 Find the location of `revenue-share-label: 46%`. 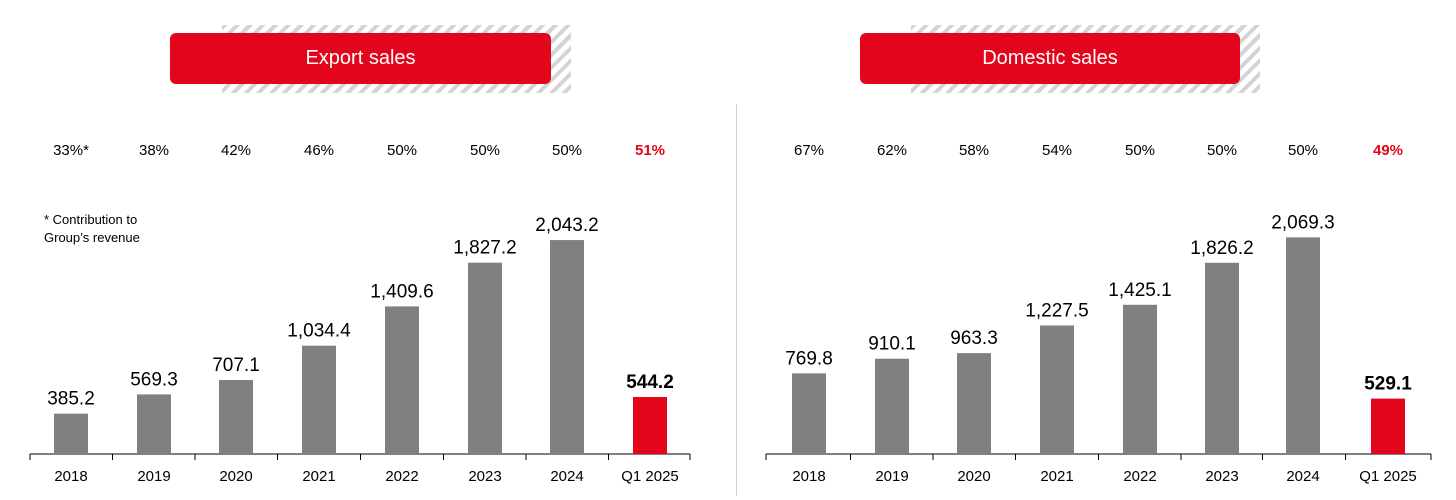

revenue-share-label: 46% is located at coordinates (319, 150).